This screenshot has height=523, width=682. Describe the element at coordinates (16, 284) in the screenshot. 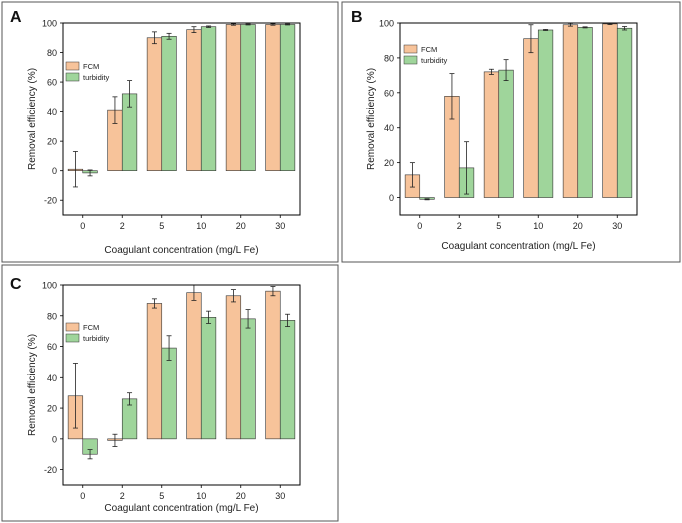

I see `panel-label: C` at that location.